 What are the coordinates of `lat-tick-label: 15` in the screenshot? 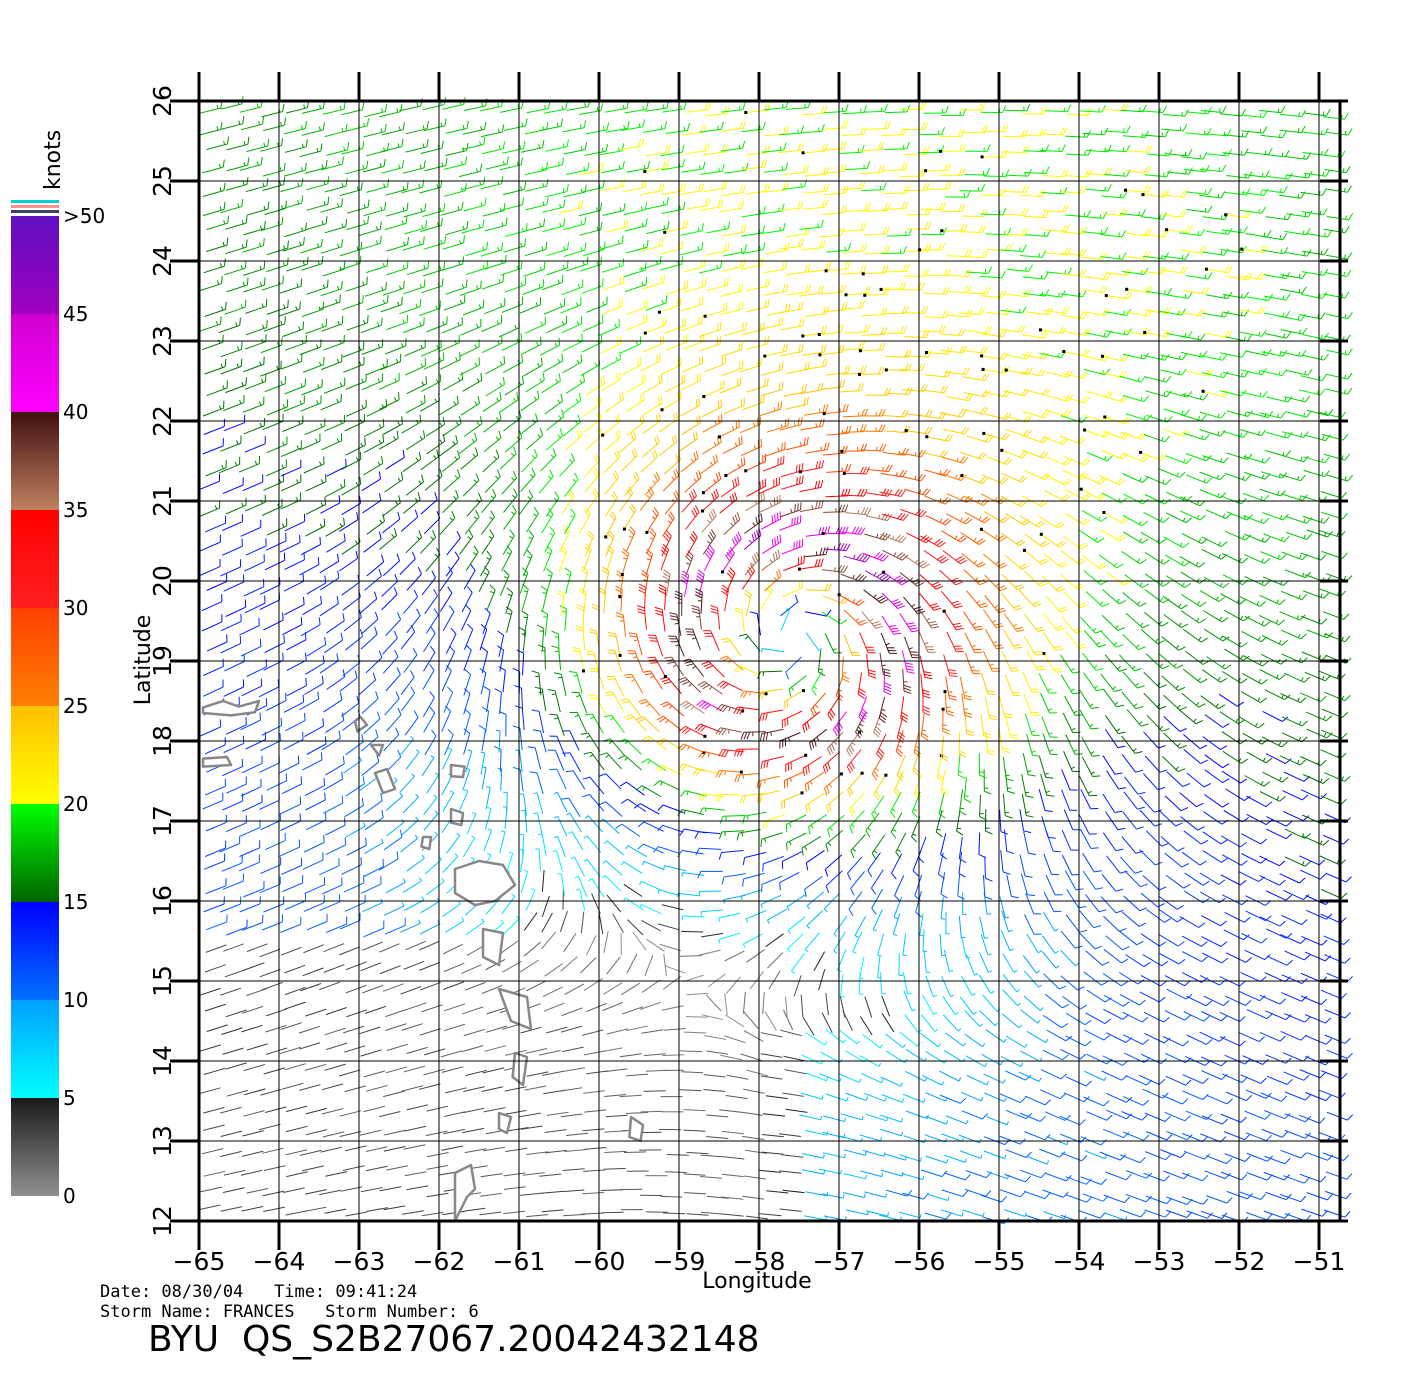 It's located at (162, 981).